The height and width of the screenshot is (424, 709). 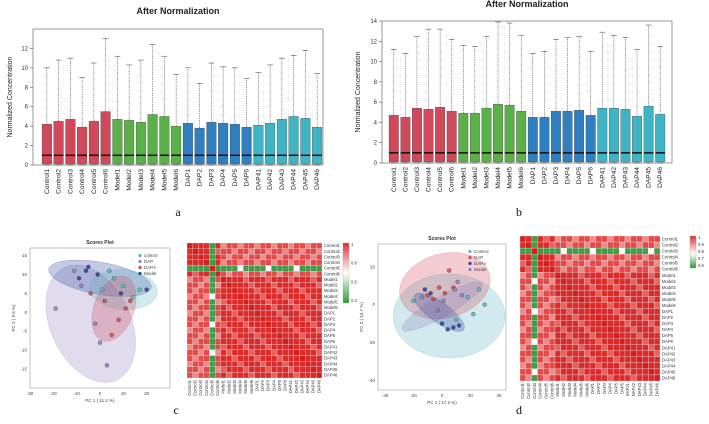 I want to click on heat-col-label: Control4, so click(x=206, y=387).